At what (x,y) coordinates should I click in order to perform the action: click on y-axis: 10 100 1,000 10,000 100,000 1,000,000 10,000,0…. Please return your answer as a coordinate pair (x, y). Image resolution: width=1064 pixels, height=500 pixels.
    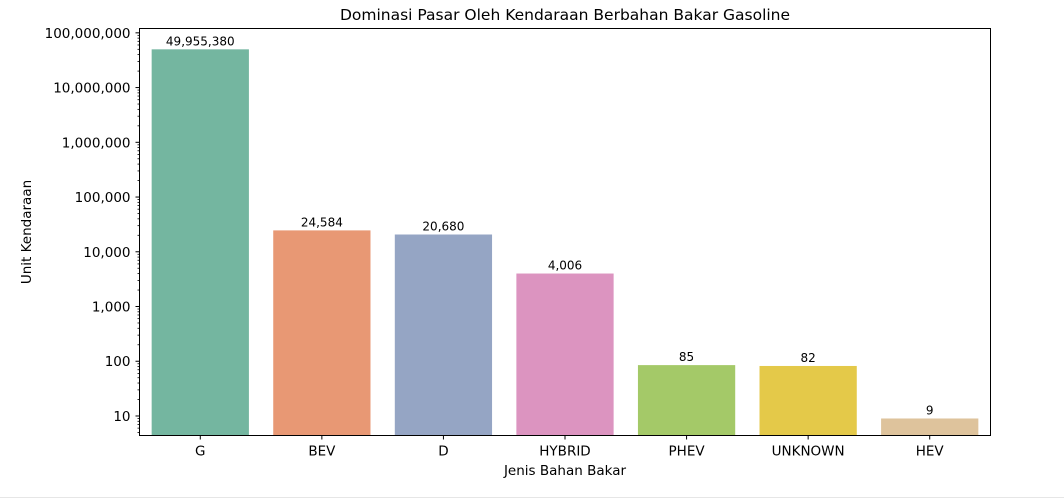
    Looking at the image, I should click on (92, 229).